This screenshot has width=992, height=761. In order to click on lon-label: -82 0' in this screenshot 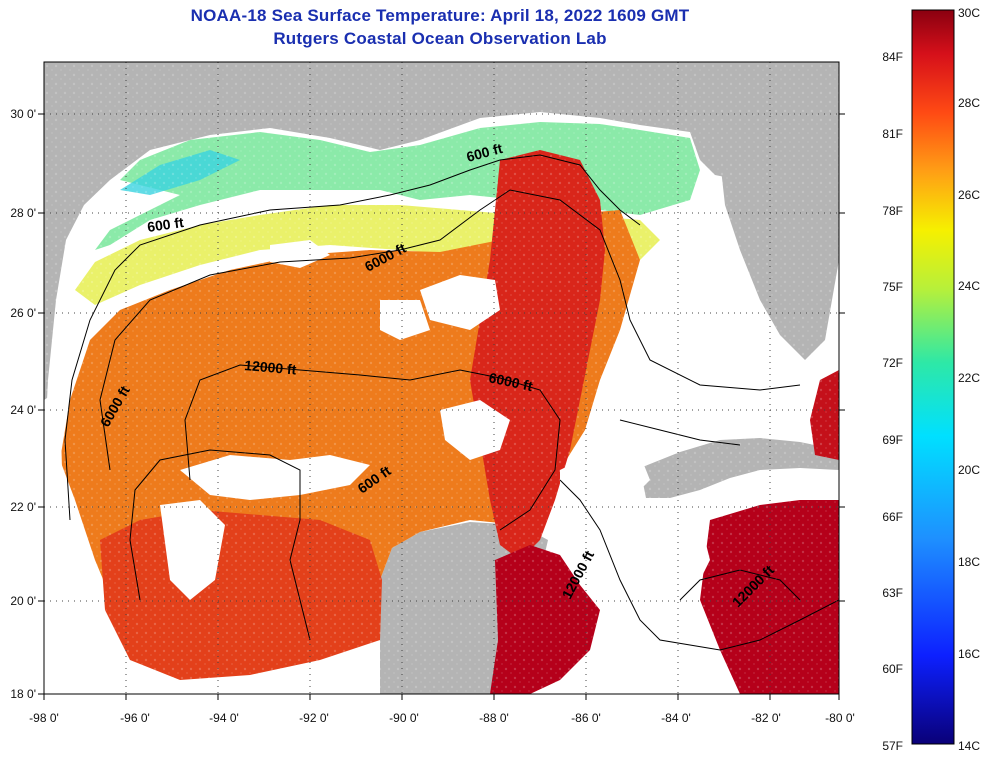, I will do `click(766, 718)`.